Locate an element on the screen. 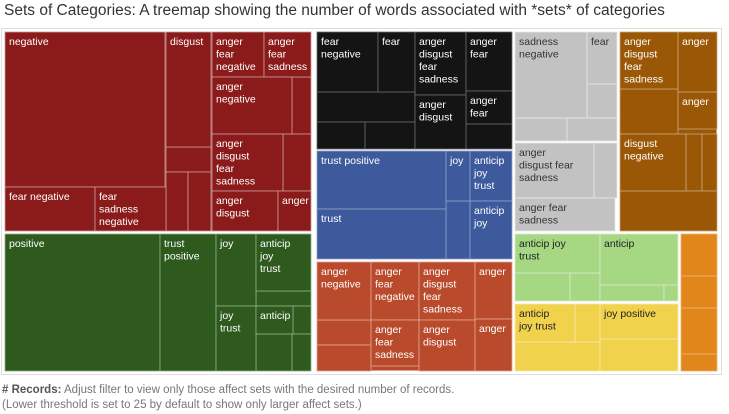 This screenshot has width=729, height=414. cell-anger-fear-sadness is located at coordinates (565, 214).